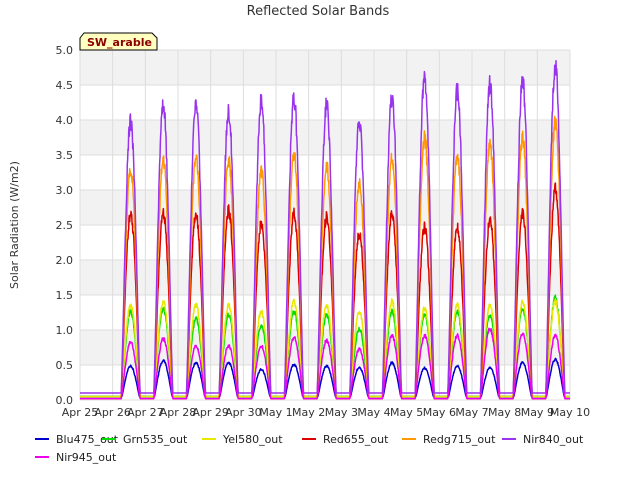  I want to click on legend-label: Redg715_out, so click(459, 439).